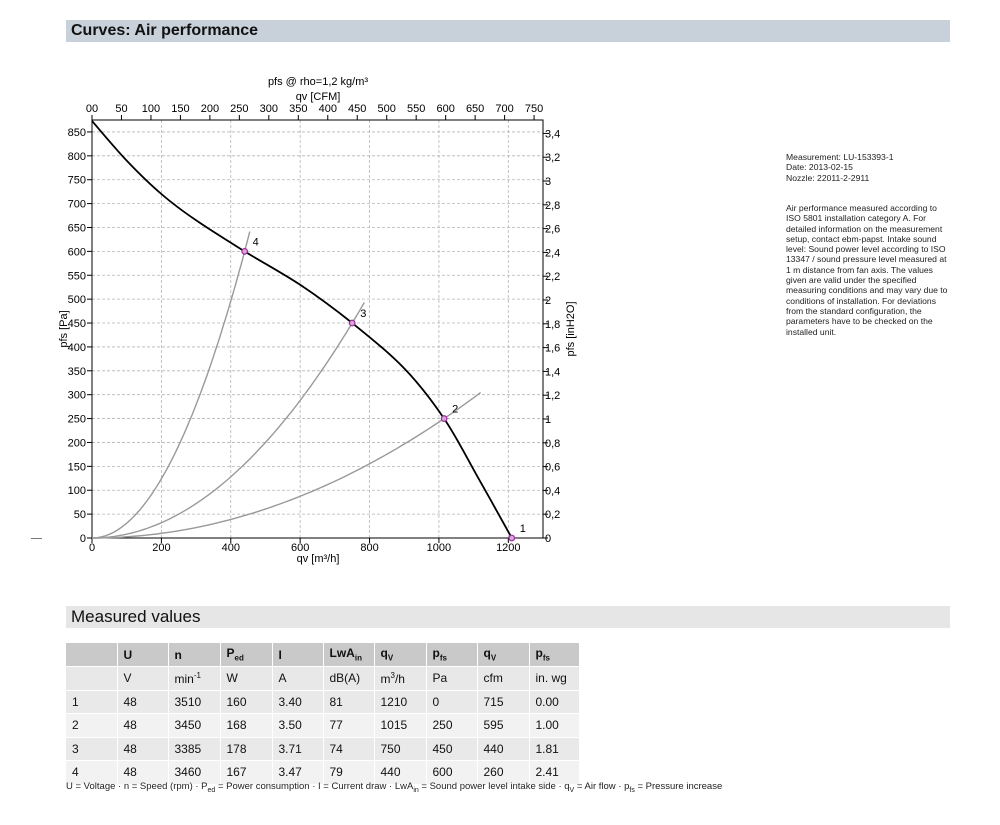  I want to click on y-tick-label: 100, so click(77, 491).